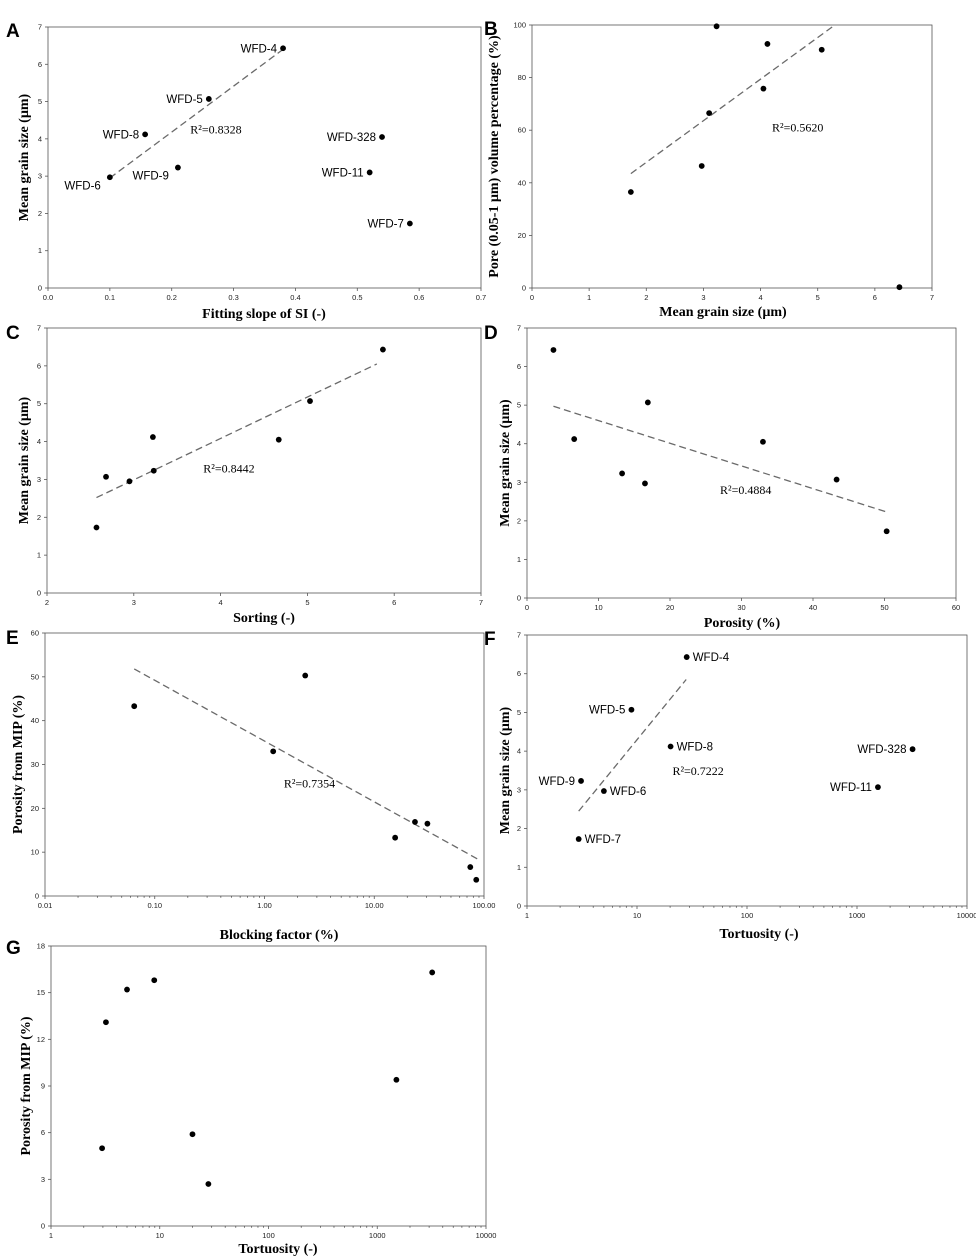 The height and width of the screenshot is (1259, 976). Describe the element at coordinates (491, 333) in the screenshot. I see `panel-label: D` at that location.